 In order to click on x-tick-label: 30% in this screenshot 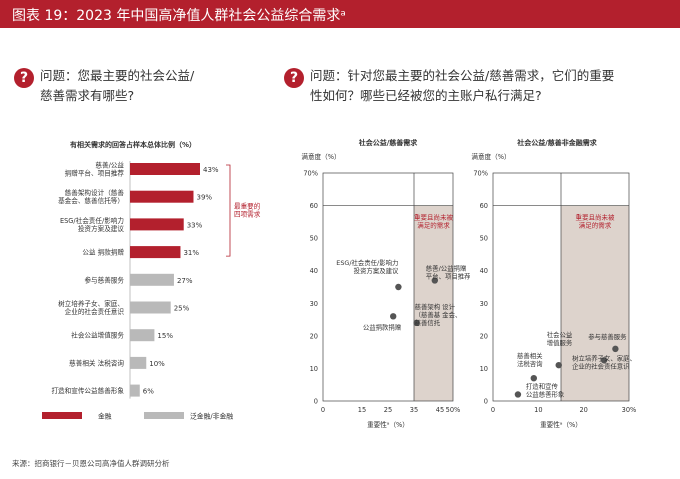, I will do `click(629, 410)`.